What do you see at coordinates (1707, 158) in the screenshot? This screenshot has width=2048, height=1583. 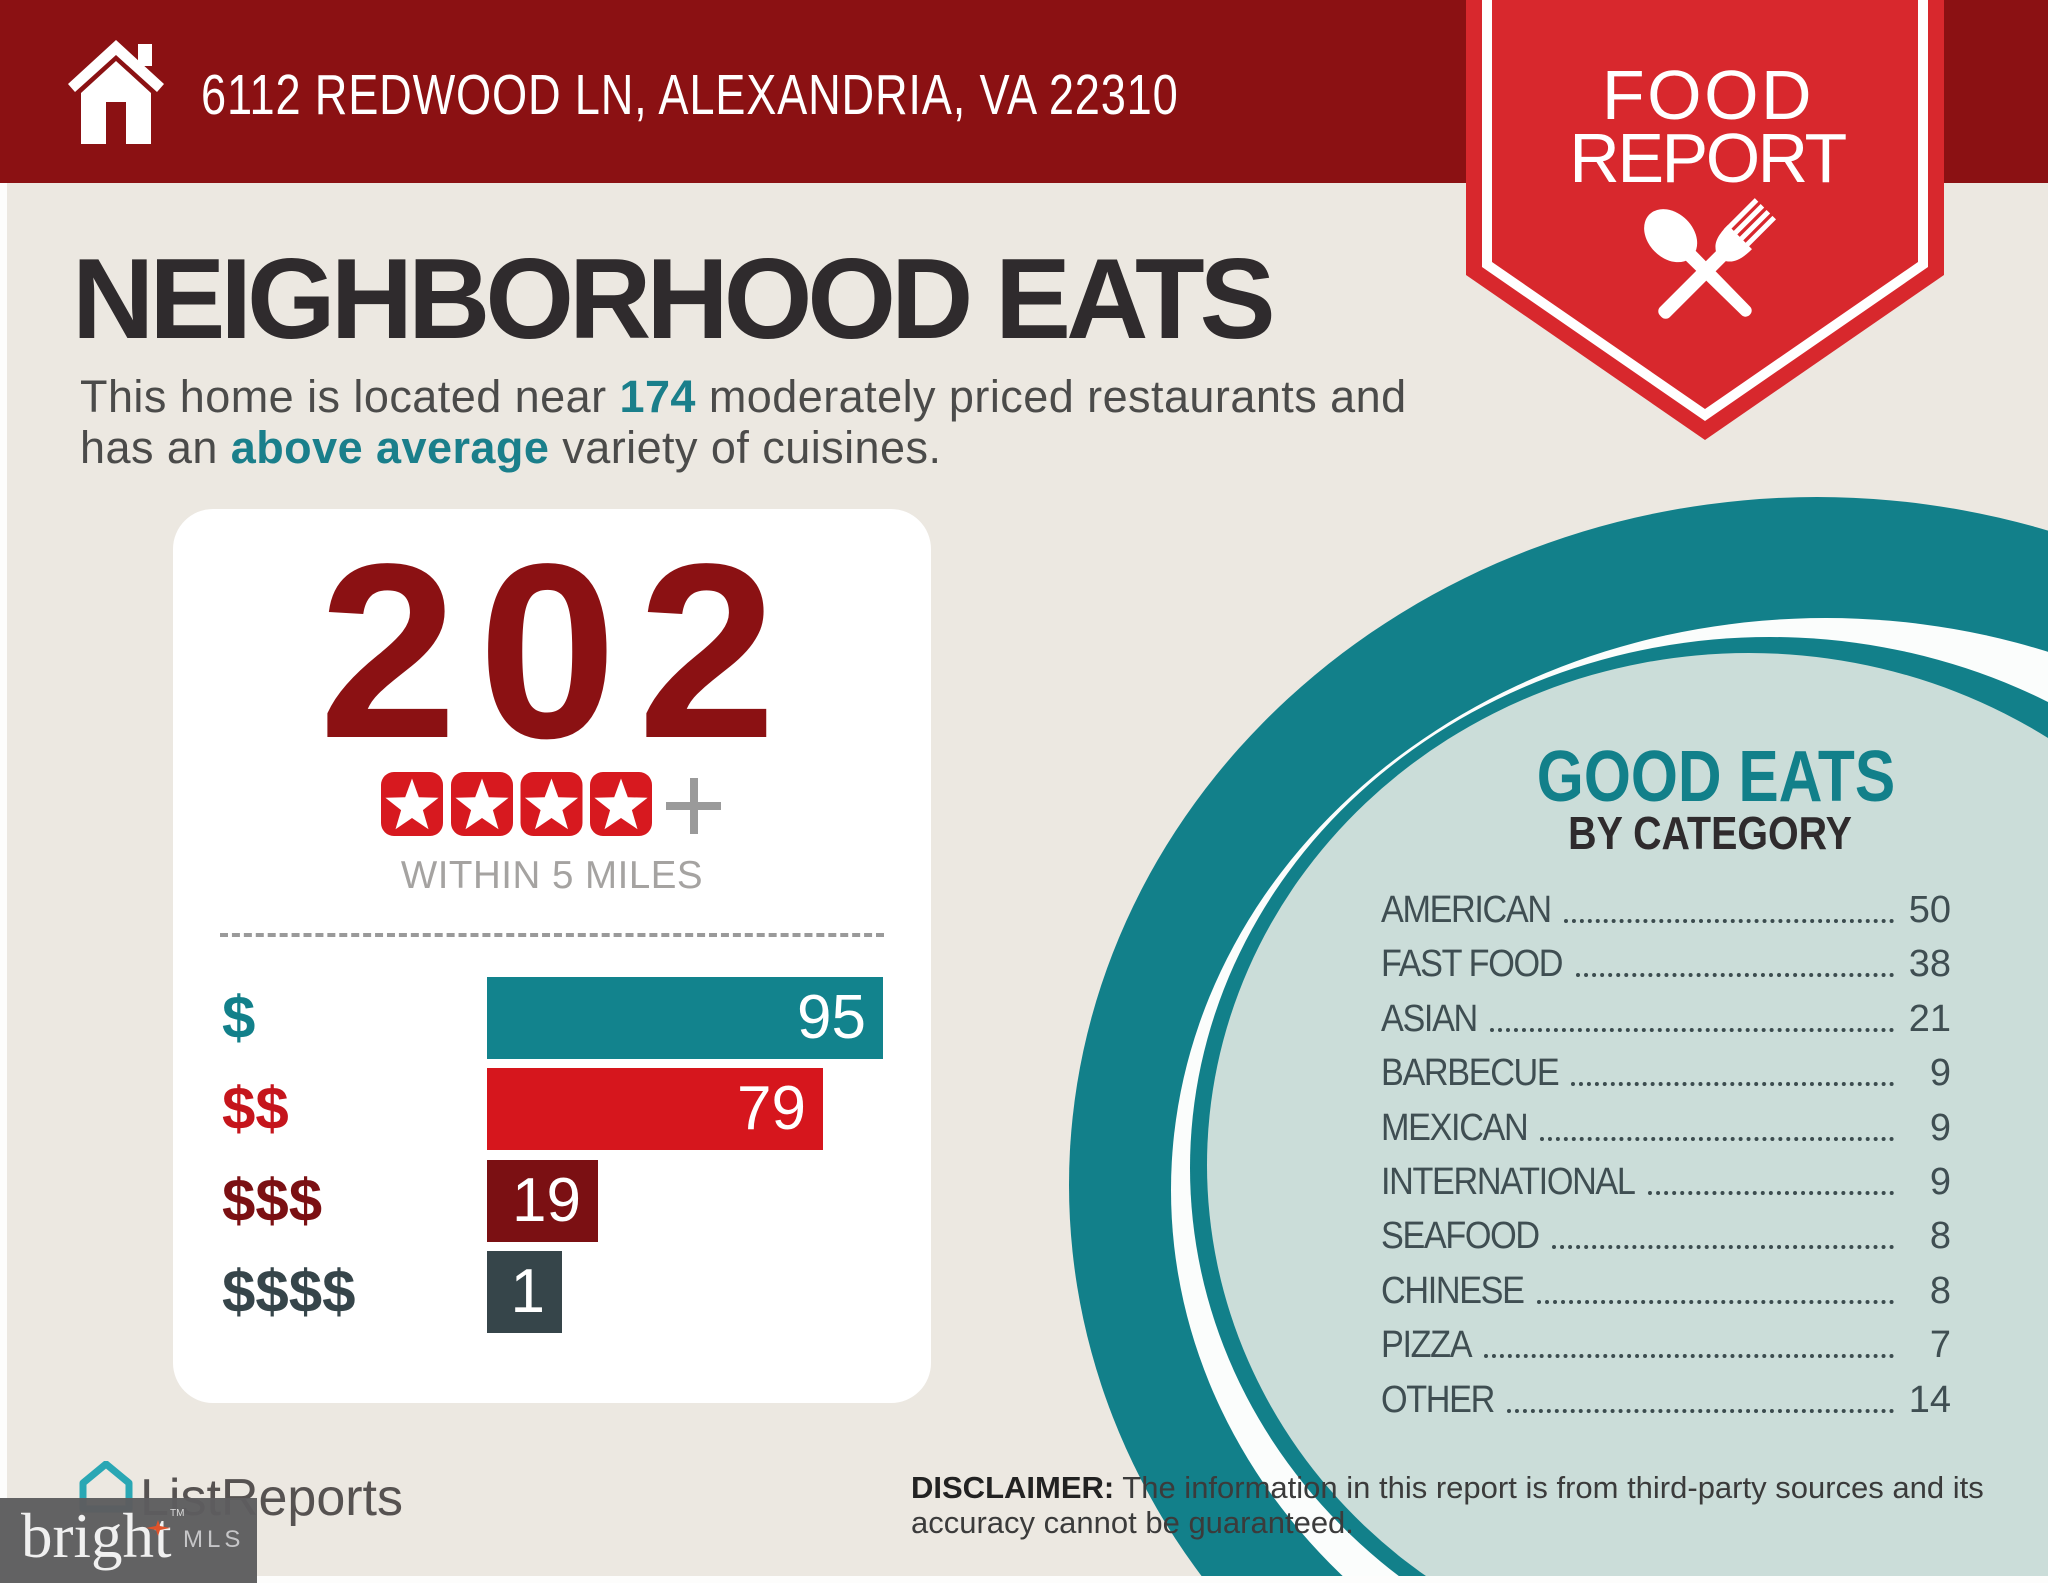 I see `svg-text: REPORT` at bounding box center [1707, 158].